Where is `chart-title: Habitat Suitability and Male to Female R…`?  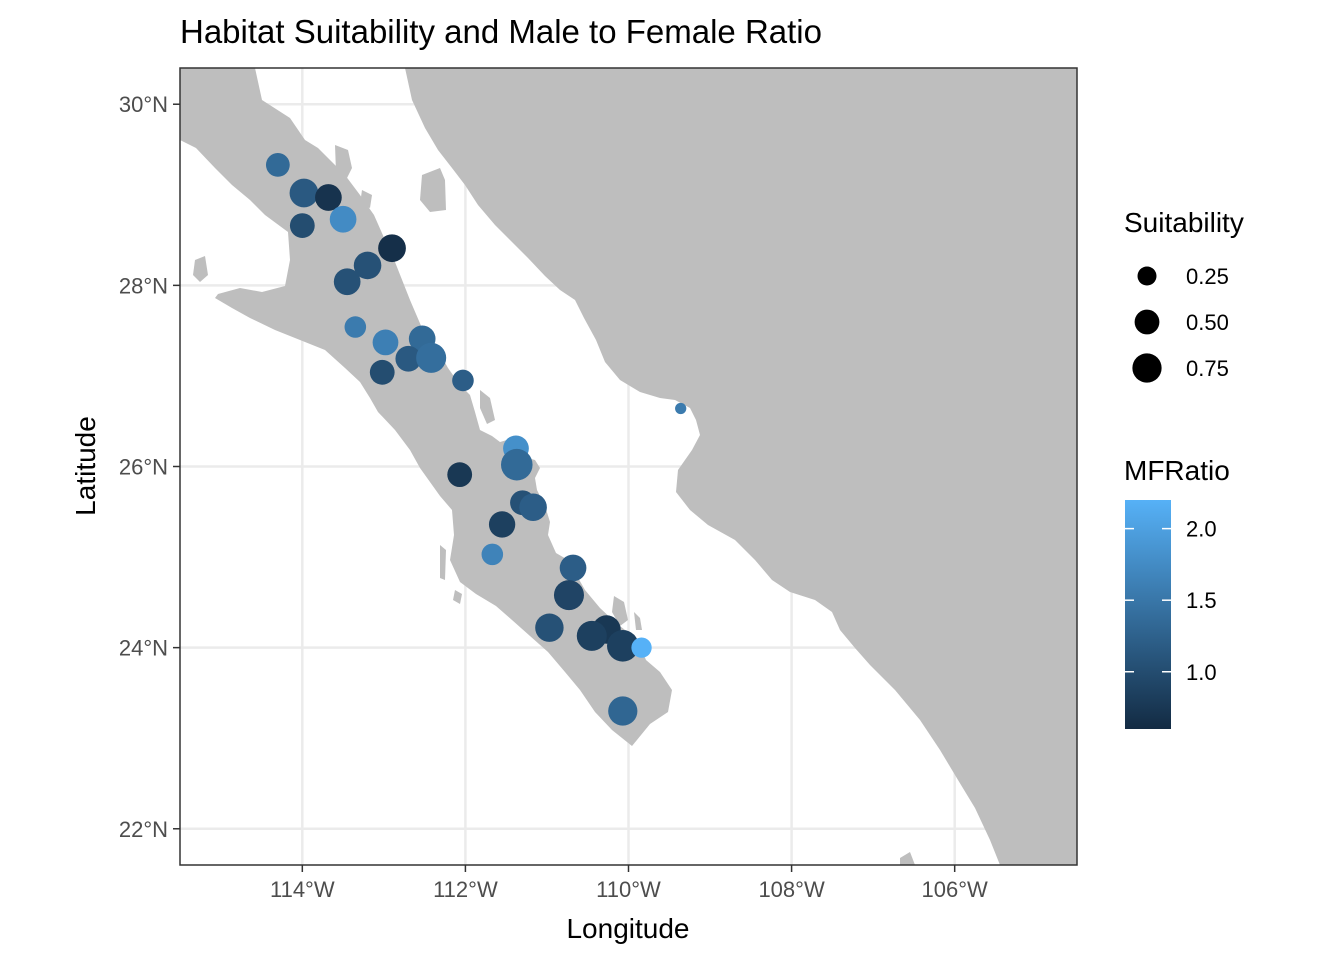
chart-title: Habitat Suitability and Male to Female R… is located at coordinates (501, 31).